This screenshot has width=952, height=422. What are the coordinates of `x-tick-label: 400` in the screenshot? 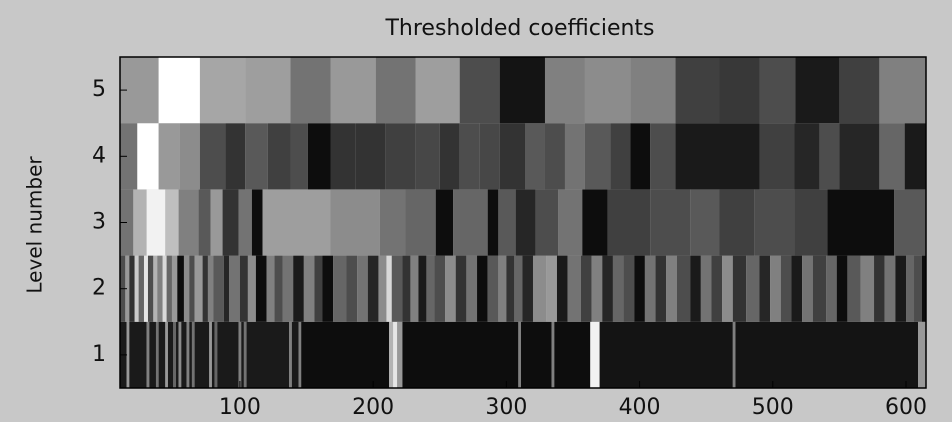 It's located at (640, 407).